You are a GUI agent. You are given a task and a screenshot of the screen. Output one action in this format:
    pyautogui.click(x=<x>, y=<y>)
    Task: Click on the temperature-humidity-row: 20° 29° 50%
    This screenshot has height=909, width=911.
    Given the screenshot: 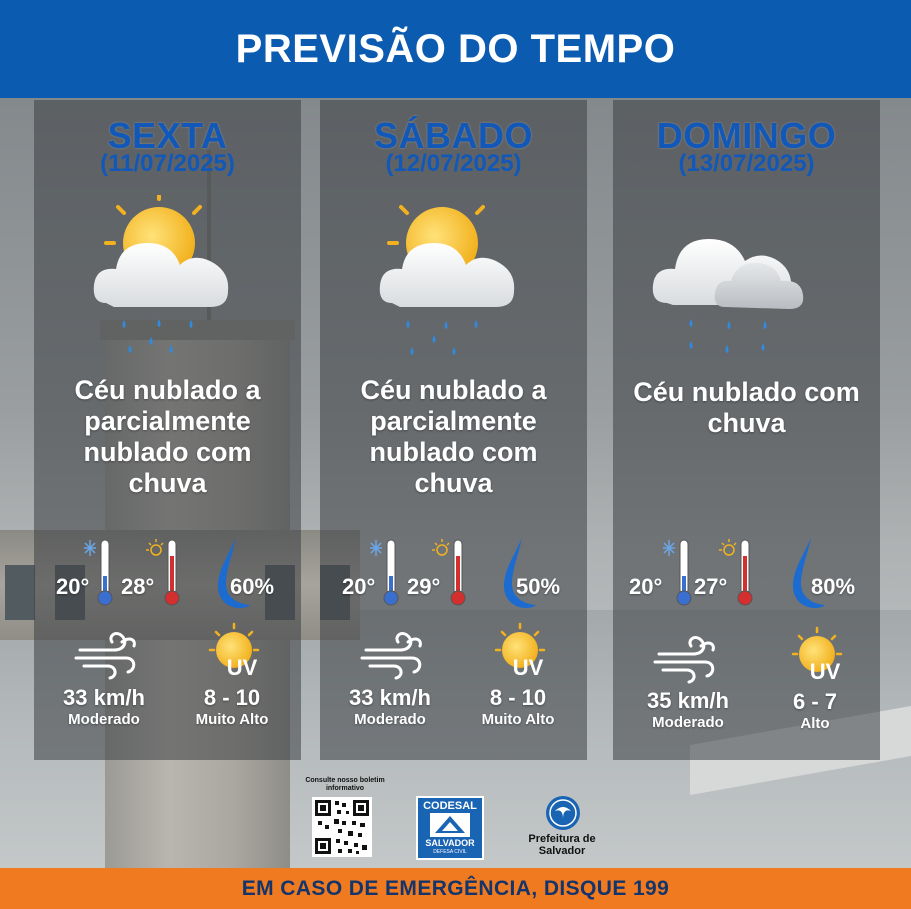 What is the action you would take?
    pyautogui.click(x=453, y=572)
    